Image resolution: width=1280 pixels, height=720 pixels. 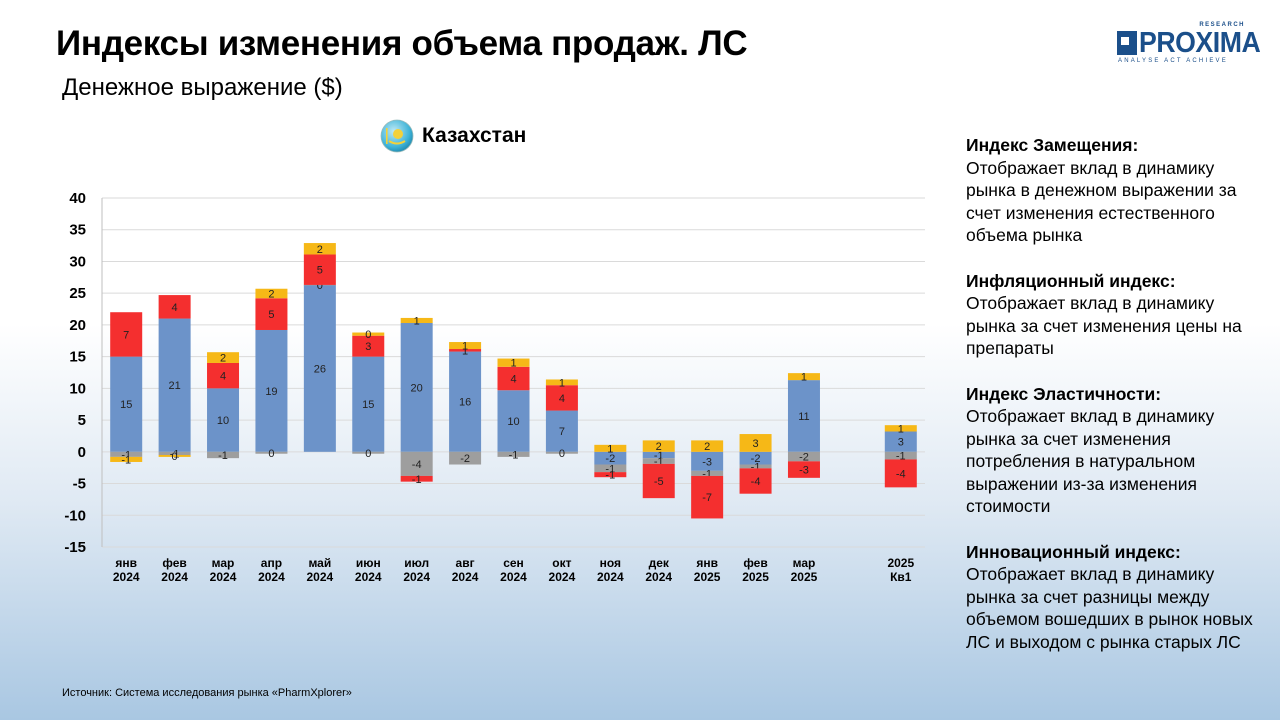 What do you see at coordinates (610, 563) in the screenshot?
I see `x-tick-label: ноя` at bounding box center [610, 563].